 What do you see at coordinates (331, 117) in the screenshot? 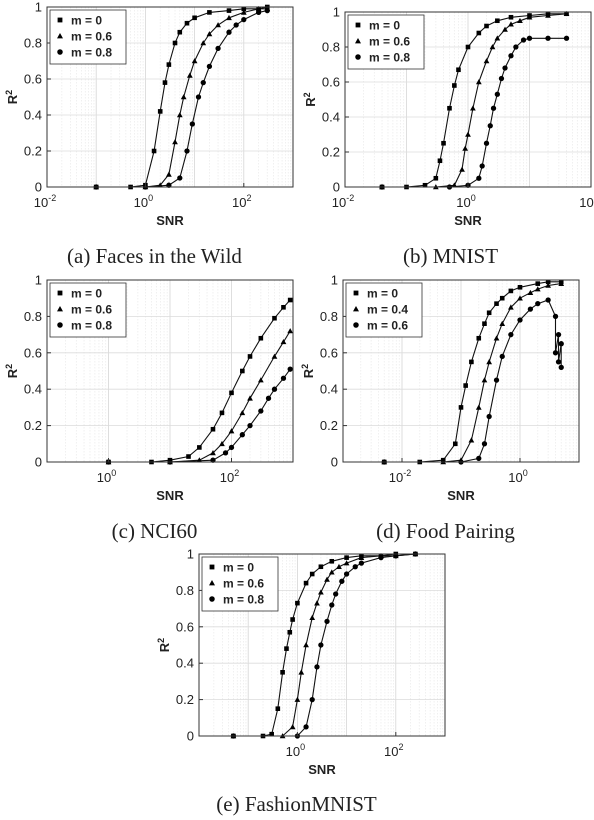
I see `y-tick-label: 0.4` at bounding box center [331, 117].